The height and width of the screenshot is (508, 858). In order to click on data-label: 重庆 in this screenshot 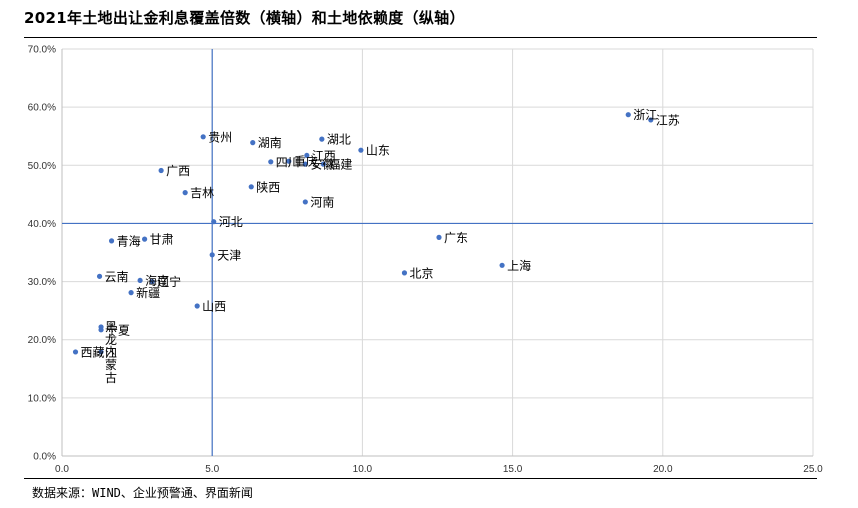, I will do `click(306, 162)`.